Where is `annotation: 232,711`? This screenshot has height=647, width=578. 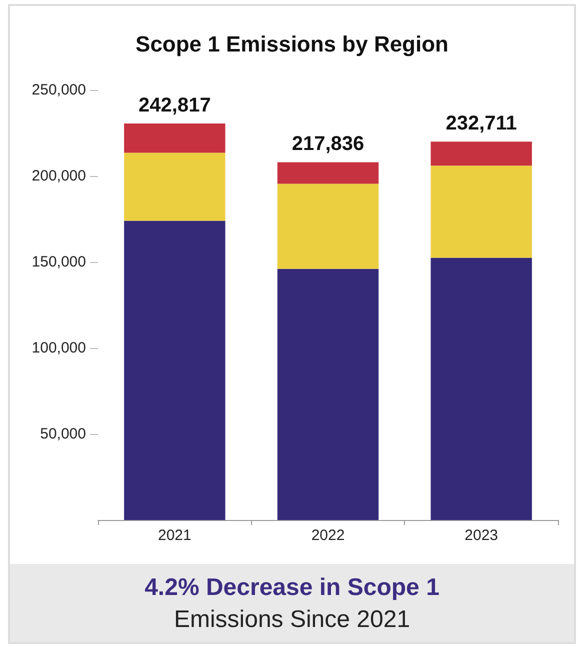 annotation: 232,711 is located at coordinates (481, 123).